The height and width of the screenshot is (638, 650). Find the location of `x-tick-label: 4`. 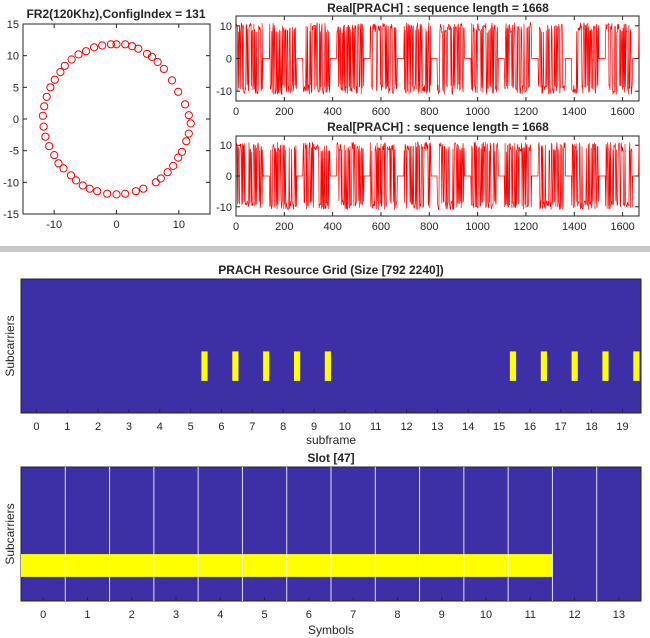

x-tick-label: 4 is located at coordinates (160, 427).